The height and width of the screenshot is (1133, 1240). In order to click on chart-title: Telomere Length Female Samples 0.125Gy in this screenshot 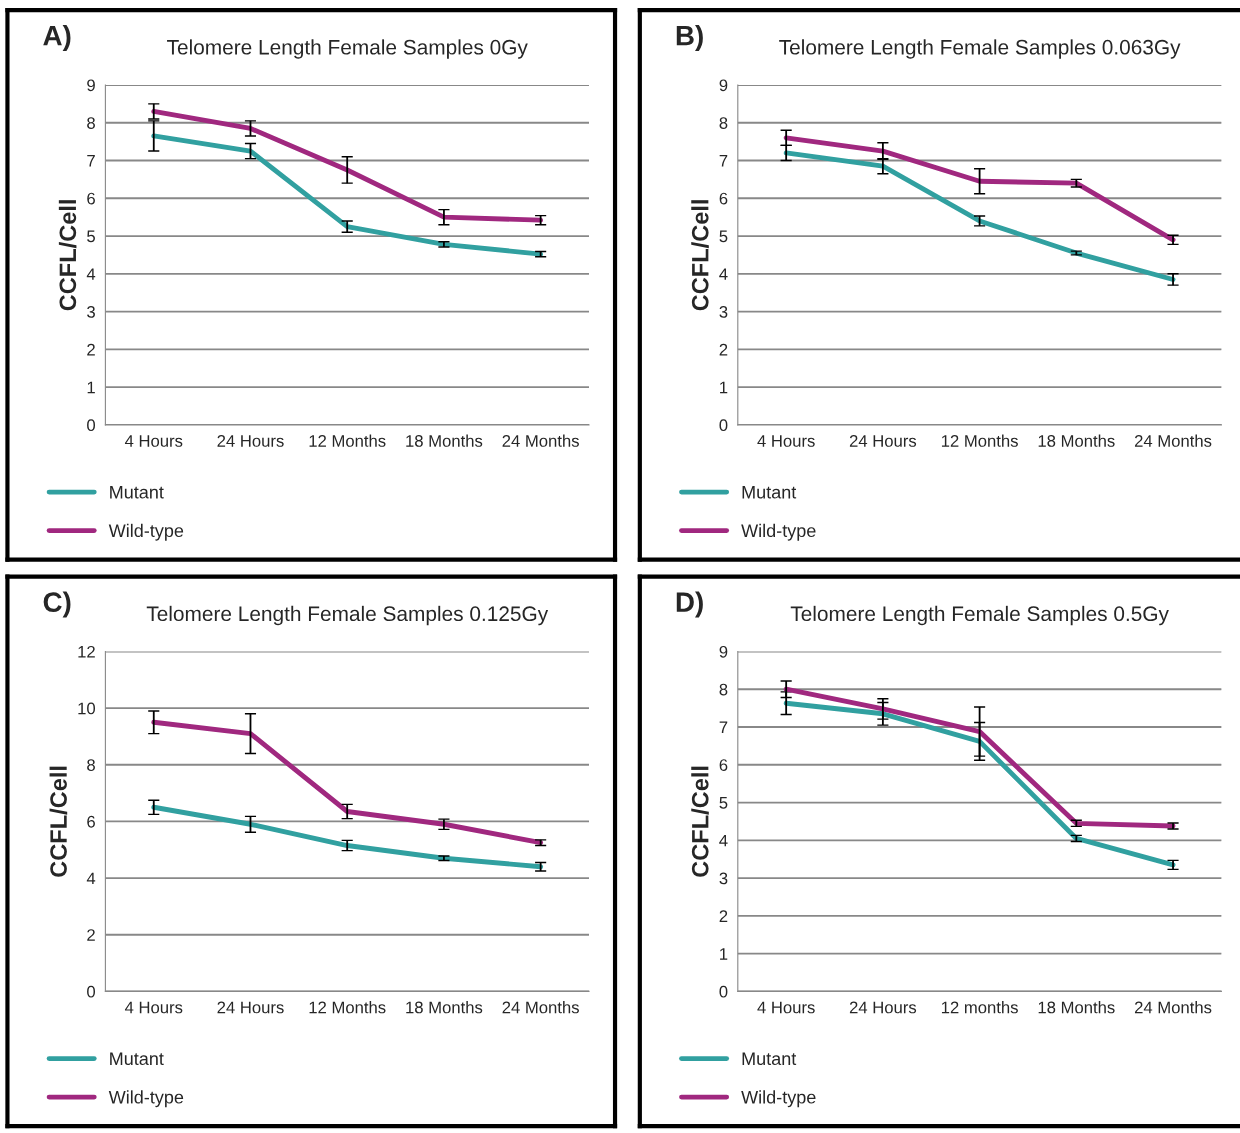, I will do `click(347, 615)`.